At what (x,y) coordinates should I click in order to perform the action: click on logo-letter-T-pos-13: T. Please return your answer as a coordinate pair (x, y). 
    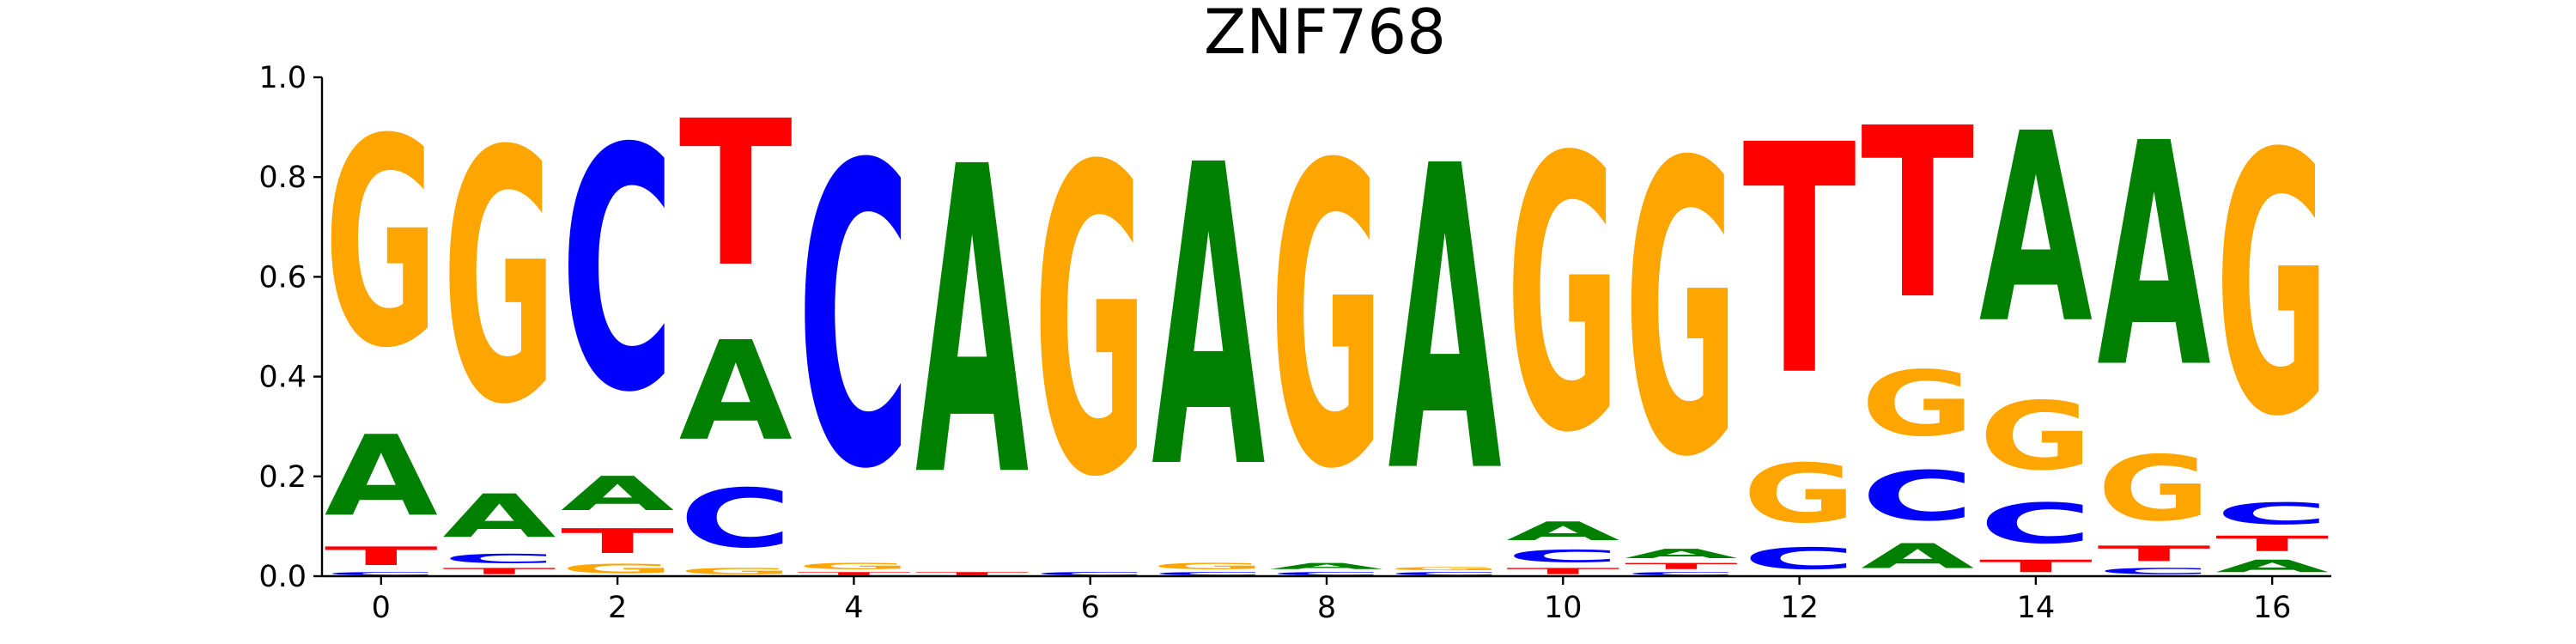
    Looking at the image, I should click on (1917, 213).